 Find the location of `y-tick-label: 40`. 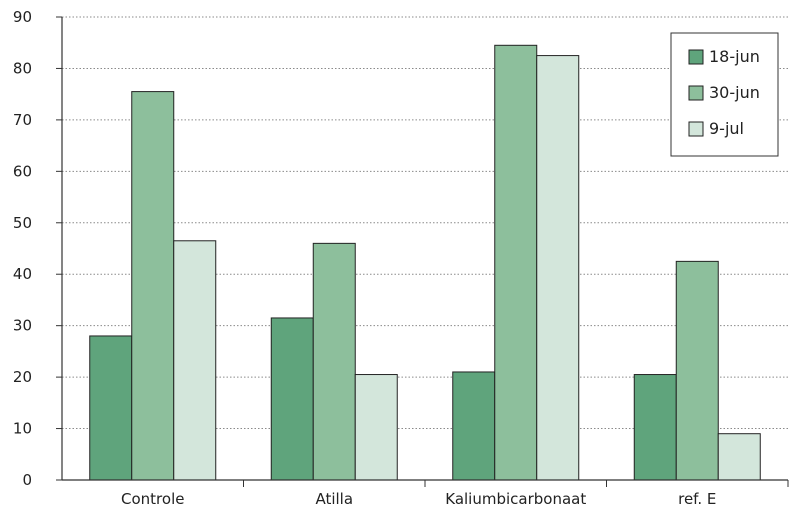

y-tick-label: 40 is located at coordinates (22, 274).